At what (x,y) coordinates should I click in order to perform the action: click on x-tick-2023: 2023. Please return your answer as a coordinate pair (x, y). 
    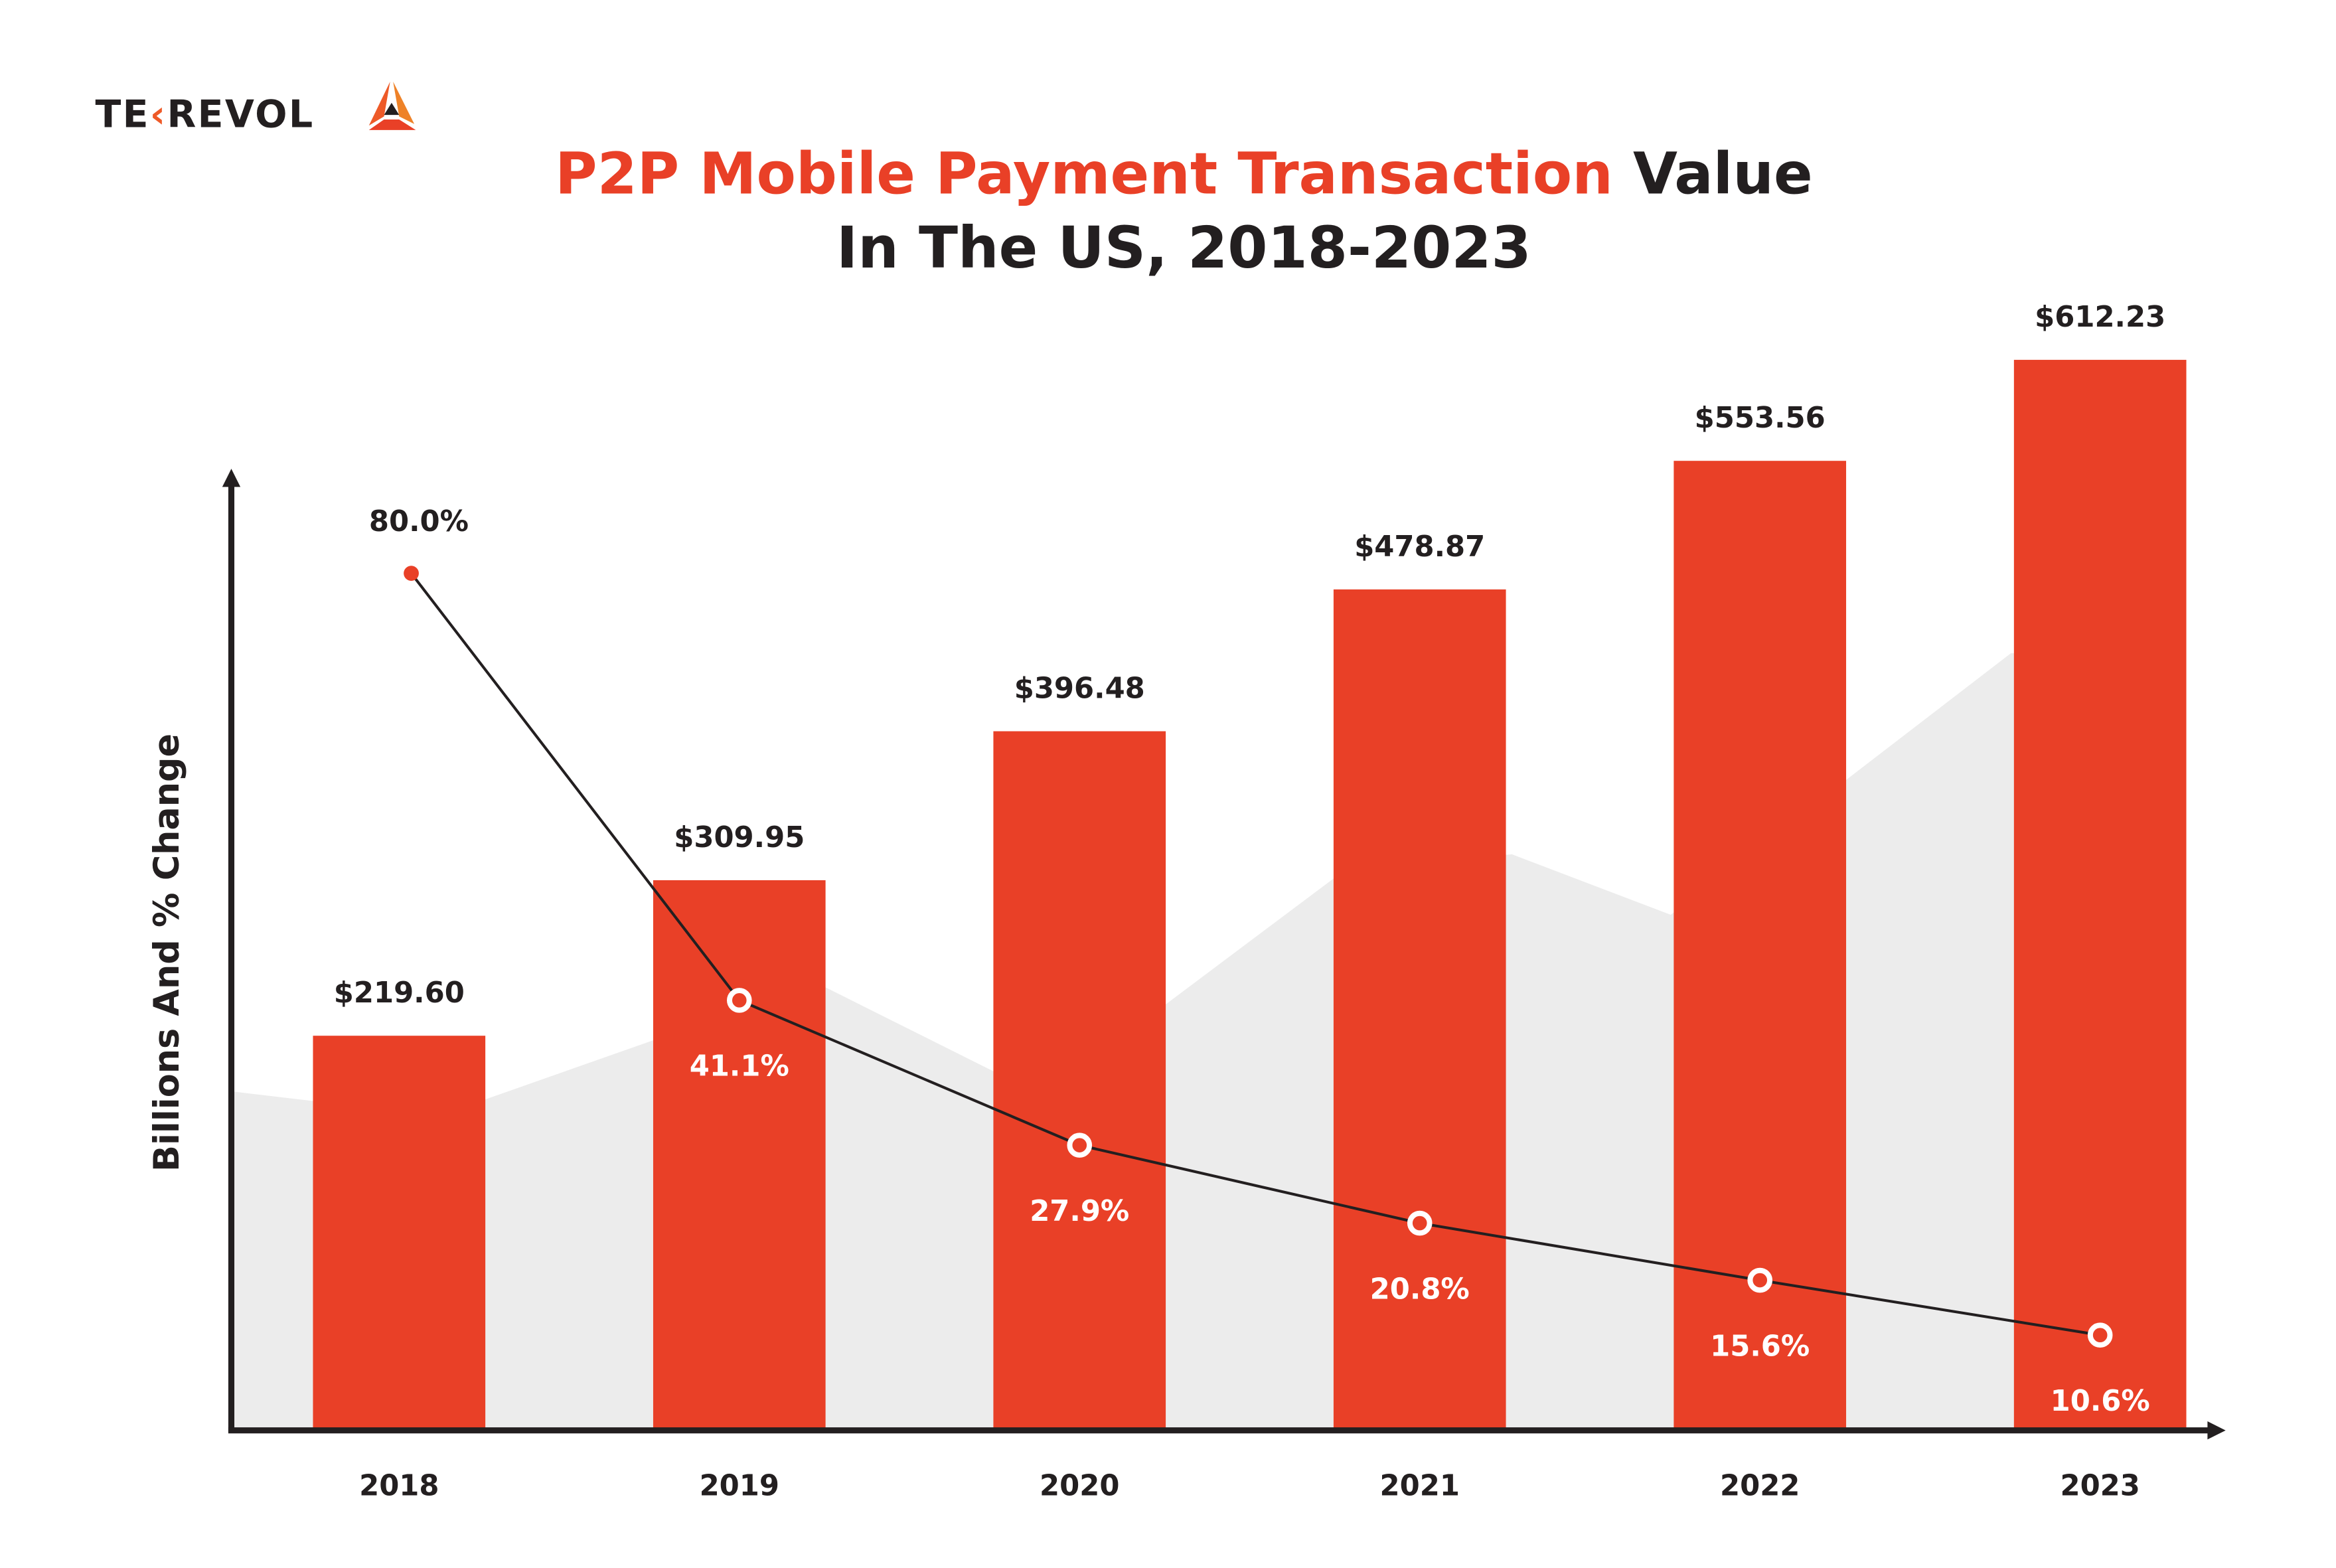
    Looking at the image, I should click on (2100, 1487).